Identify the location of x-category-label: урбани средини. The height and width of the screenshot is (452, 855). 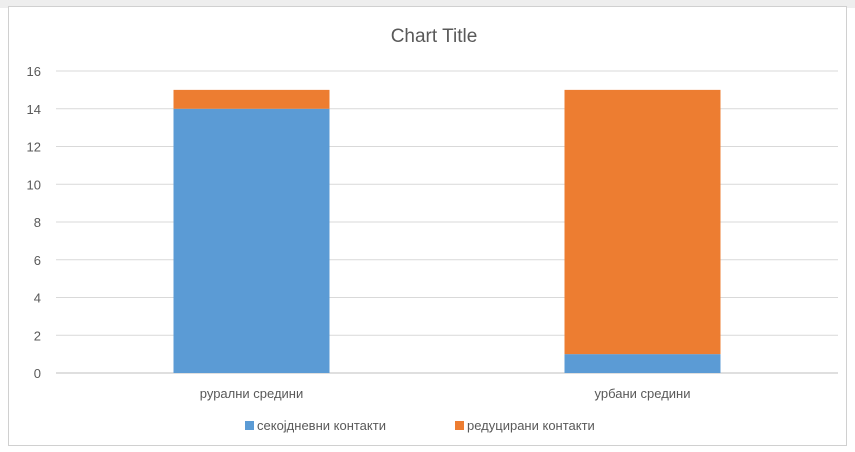
(643, 393).